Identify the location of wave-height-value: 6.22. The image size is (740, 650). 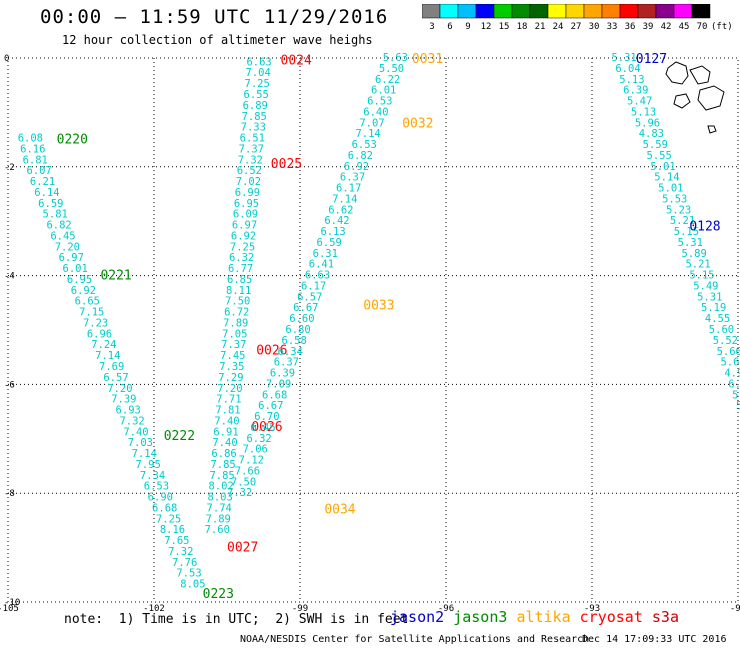
(387, 80).